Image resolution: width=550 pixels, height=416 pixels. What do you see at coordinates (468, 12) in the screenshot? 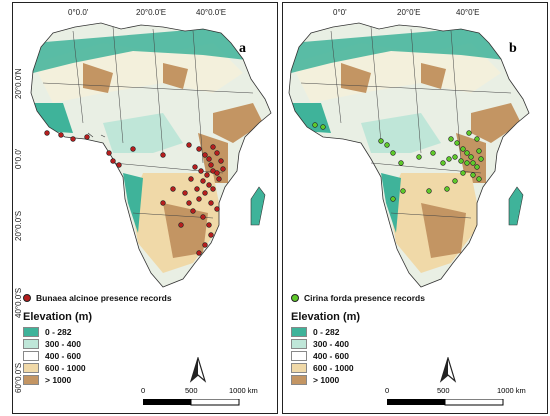
I see `top-tick-2: 40°0'E` at bounding box center [468, 12].